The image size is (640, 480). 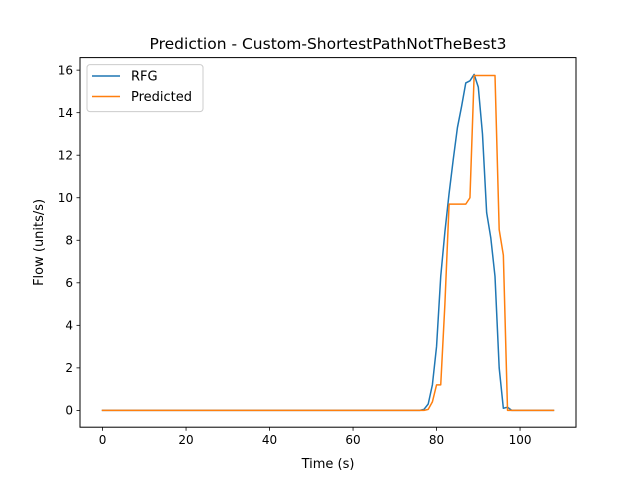 What do you see at coordinates (69, 283) in the screenshot?
I see `y-tick-label: 6` at bounding box center [69, 283].